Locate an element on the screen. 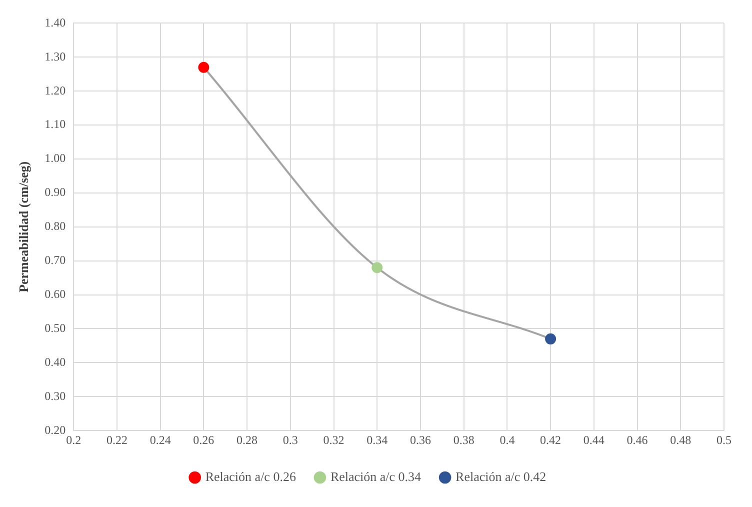 Image resolution: width=752 pixels, height=507 pixels. y-tick-label: 1.00 is located at coordinates (55, 158).